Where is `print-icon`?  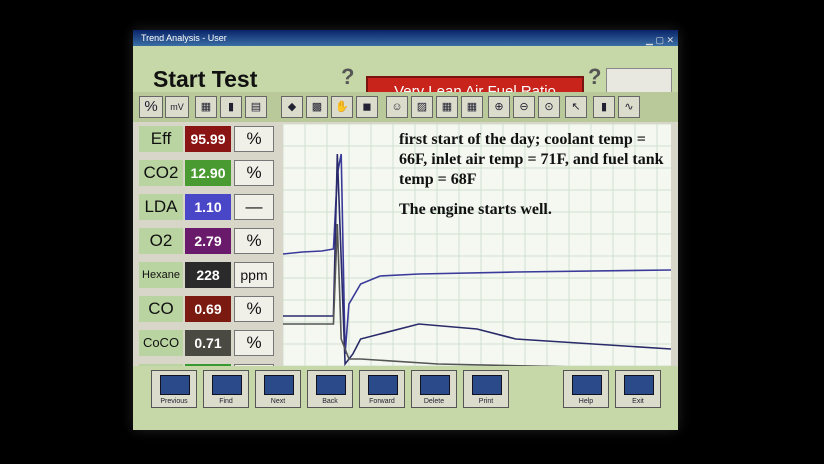 print-icon is located at coordinates (487, 385).